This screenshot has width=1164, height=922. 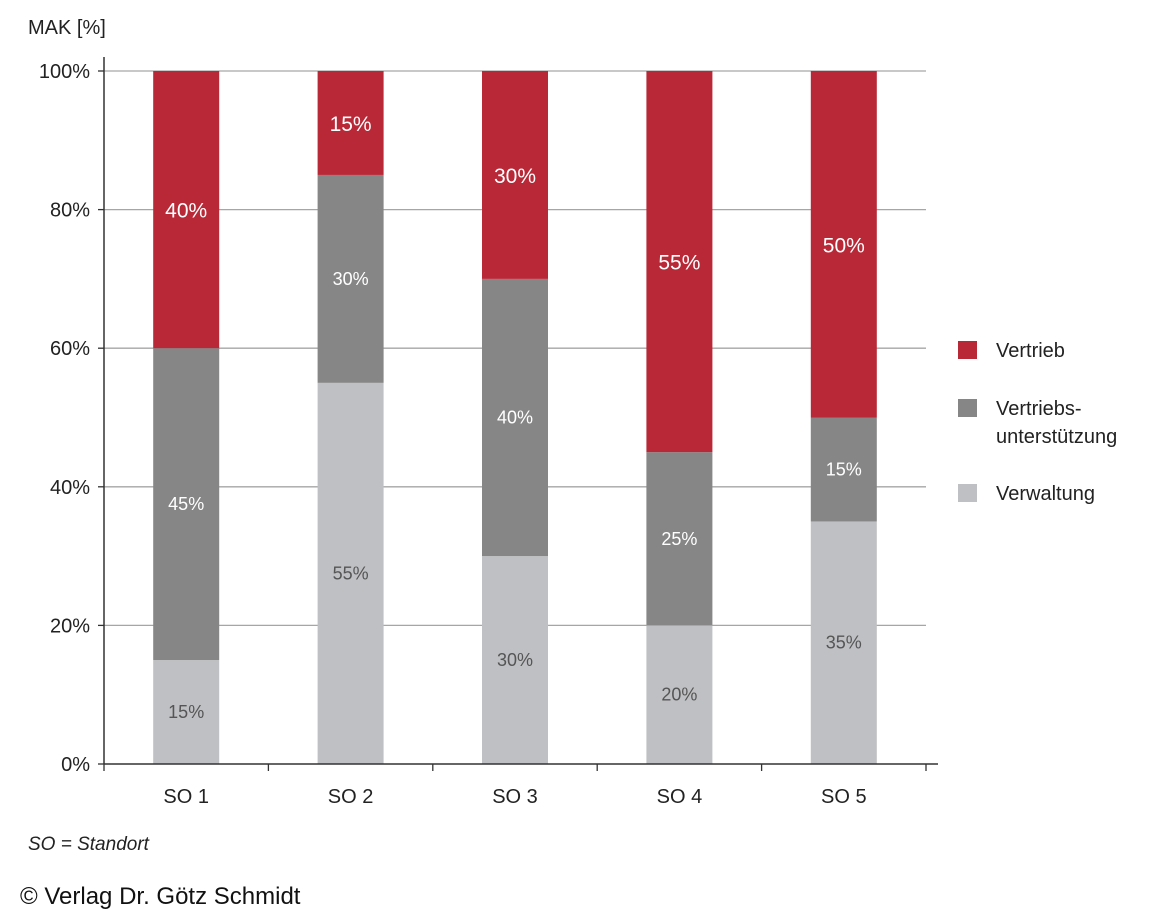 What do you see at coordinates (67, 28) in the screenshot?
I see `y-axis-label: MAK [%]` at bounding box center [67, 28].